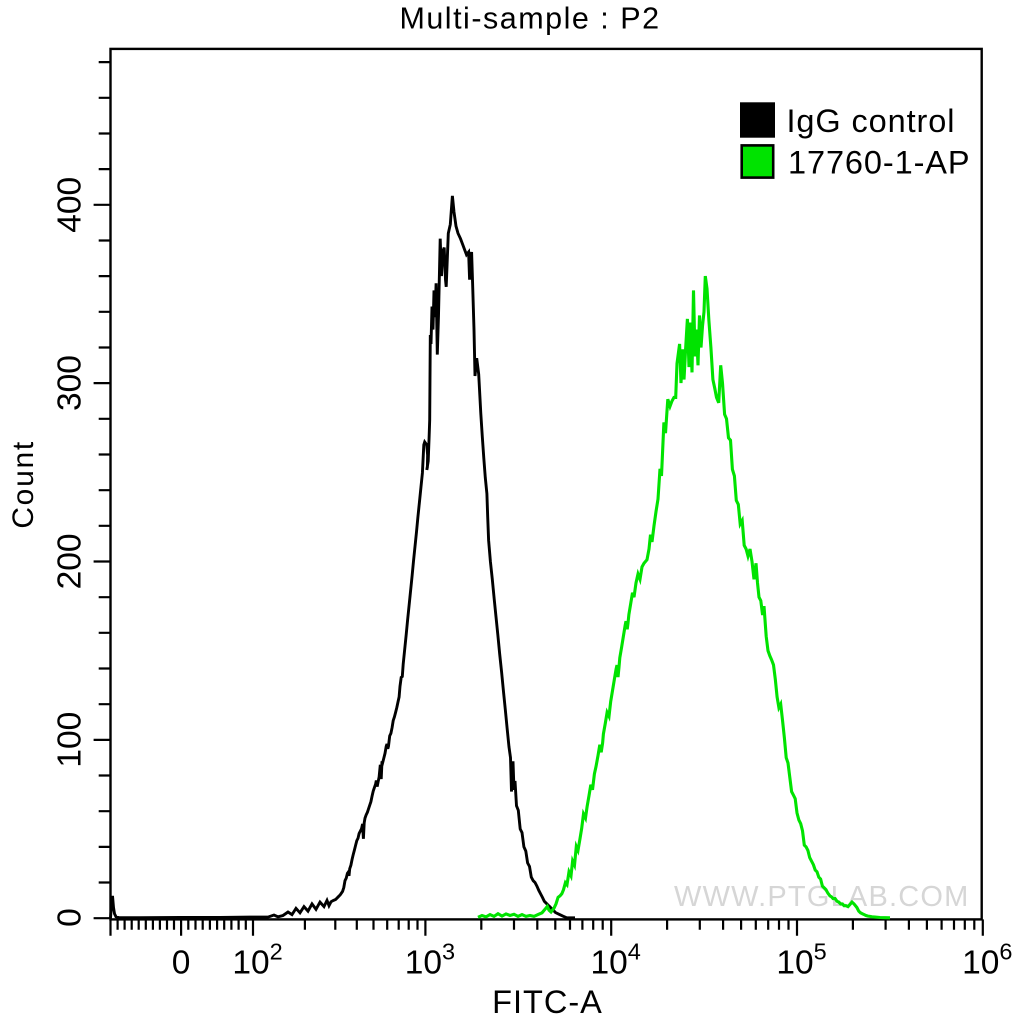  Describe the element at coordinates (70, 205) in the screenshot. I see `svg-text: 400` at that location.